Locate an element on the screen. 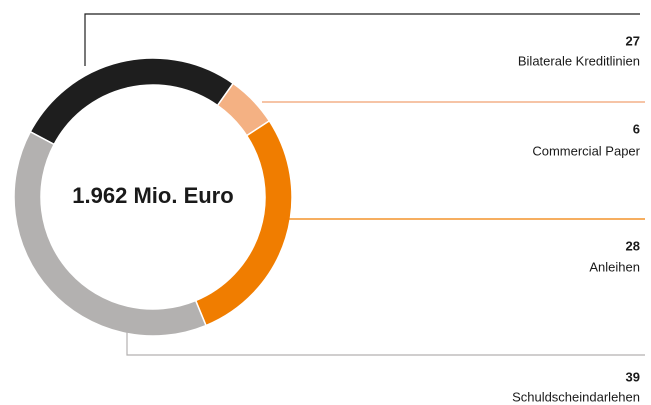  value-label: 27 is located at coordinates (633, 40).